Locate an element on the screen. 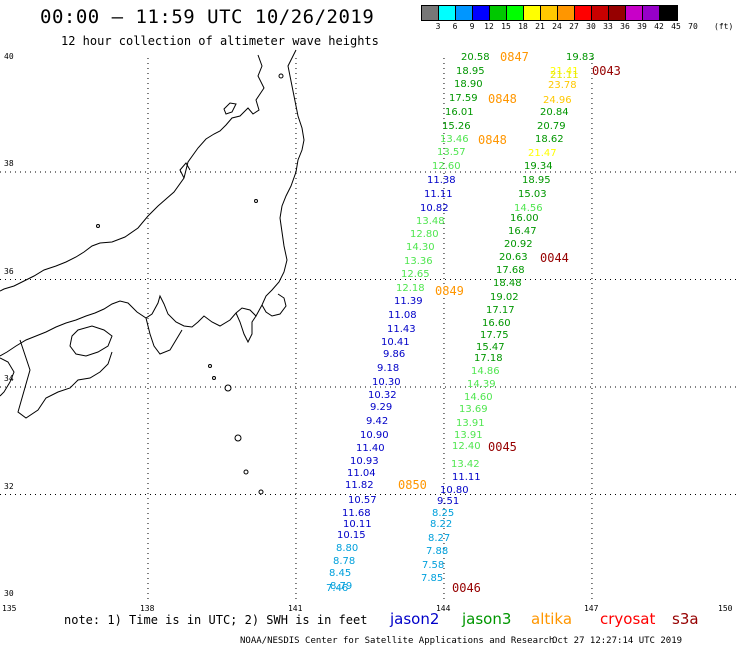  wave-height-value: 21.41 is located at coordinates (564, 71).